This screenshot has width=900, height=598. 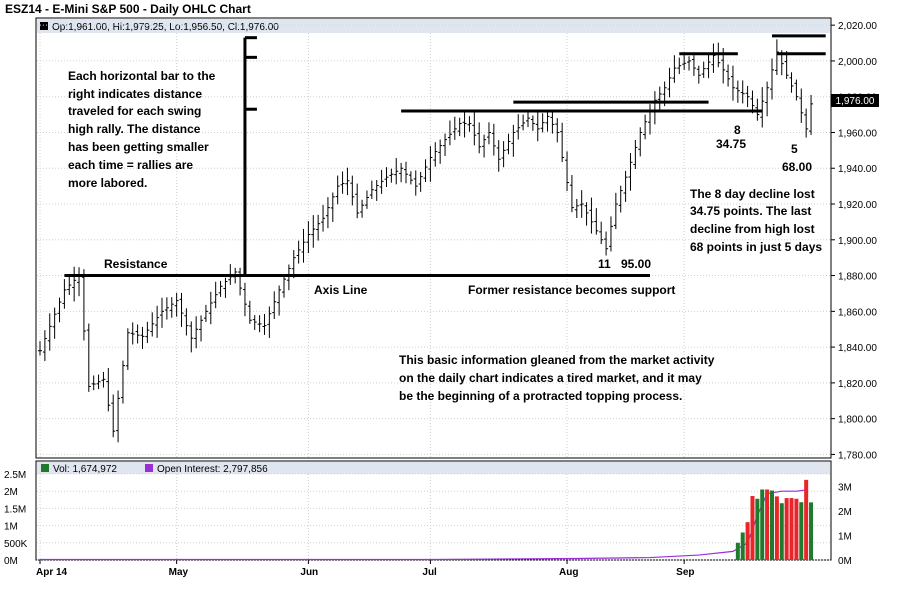 What do you see at coordinates (85, 469) in the screenshot?
I see `vol-legend: Vol: 1,674,972` at bounding box center [85, 469].